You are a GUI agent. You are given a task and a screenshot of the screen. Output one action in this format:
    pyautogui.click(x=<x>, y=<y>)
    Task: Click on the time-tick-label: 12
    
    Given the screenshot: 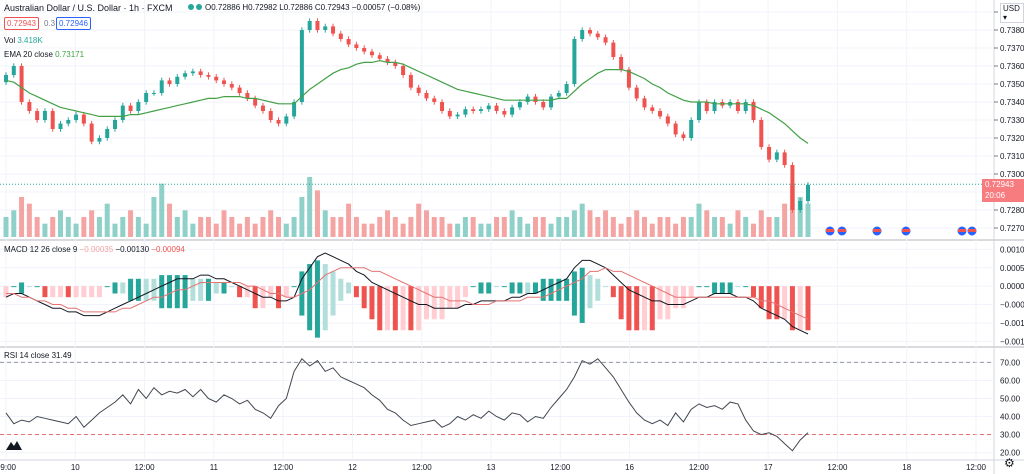 What is the action you would take?
    pyautogui.click(x=352, y=467)
    